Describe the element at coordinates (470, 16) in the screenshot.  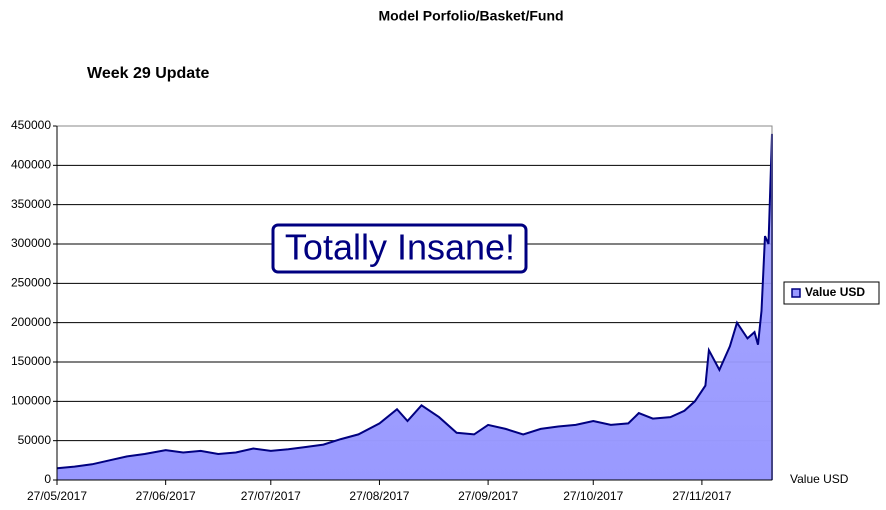
I see `chart-title: Model Porfolio/Basket/Fund` at that location.